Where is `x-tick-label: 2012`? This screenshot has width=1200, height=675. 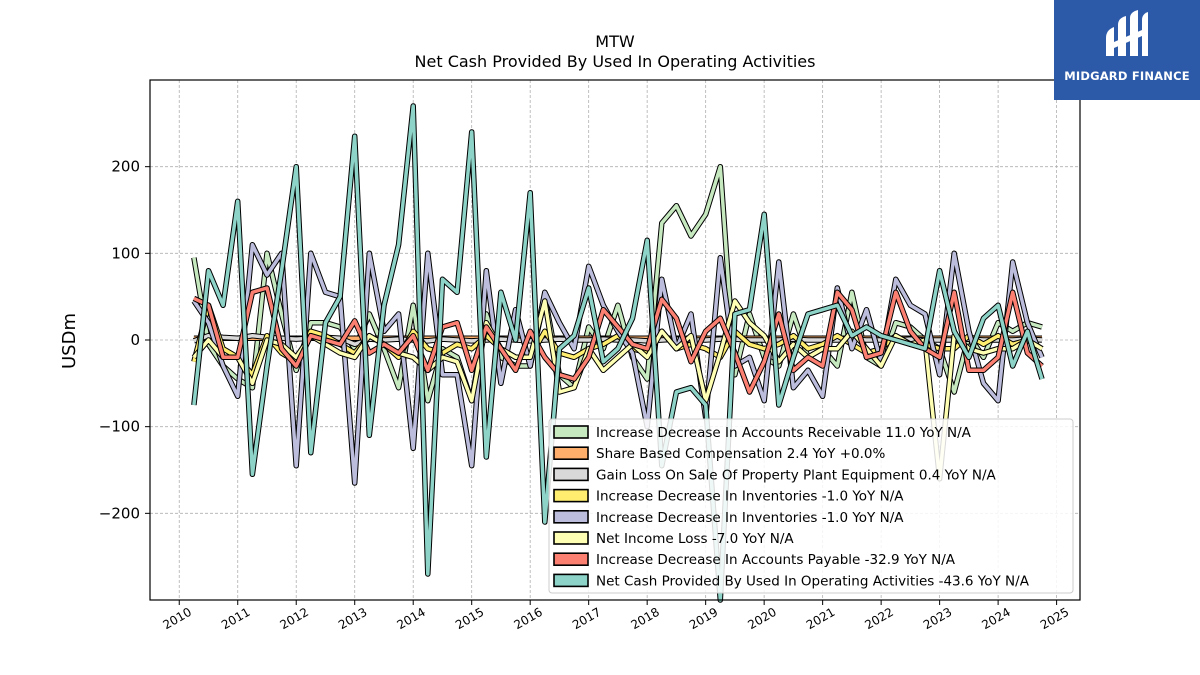 x-tick-label: 2012 is located at coordinates (293, 618).